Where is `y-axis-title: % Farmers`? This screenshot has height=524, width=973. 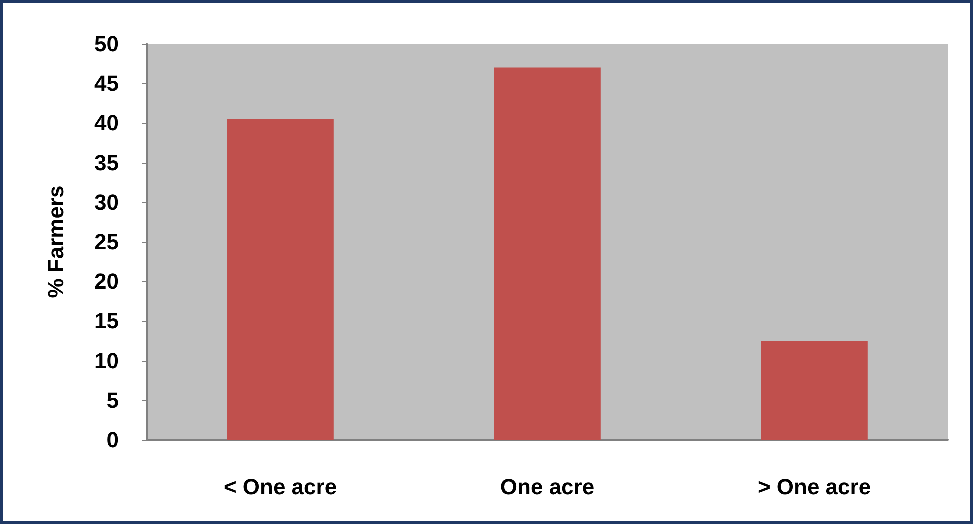 y-axis-title: % Farmers is located at coordinates (56, 242).